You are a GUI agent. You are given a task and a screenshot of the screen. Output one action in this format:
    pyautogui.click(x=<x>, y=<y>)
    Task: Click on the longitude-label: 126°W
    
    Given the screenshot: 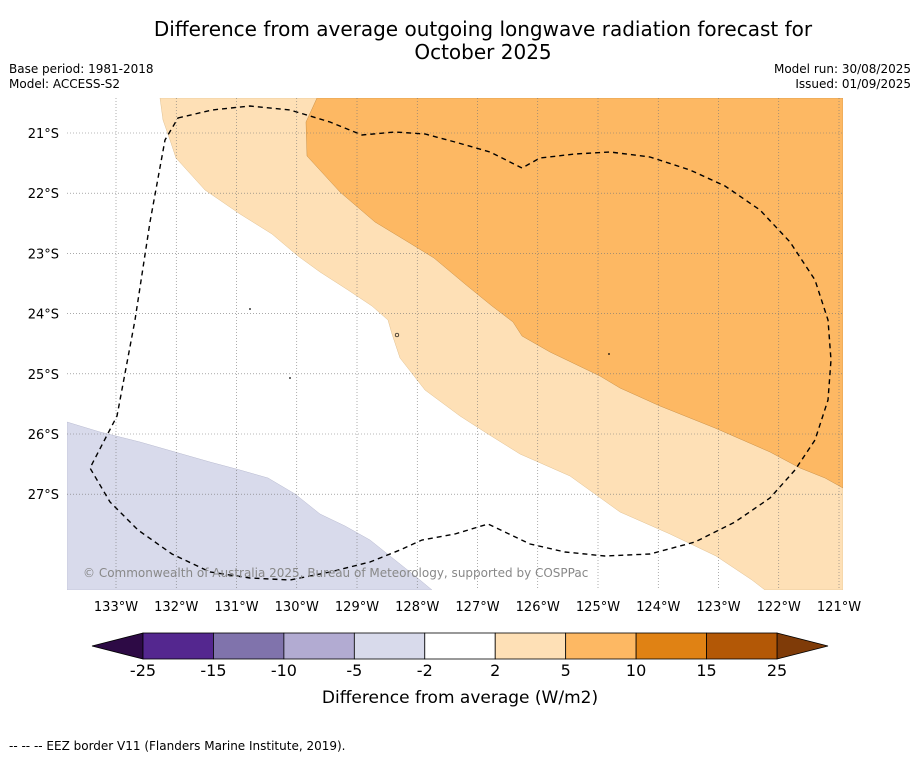 What is the action you would take?
    pyautogui.click(x=538, y=607)
    